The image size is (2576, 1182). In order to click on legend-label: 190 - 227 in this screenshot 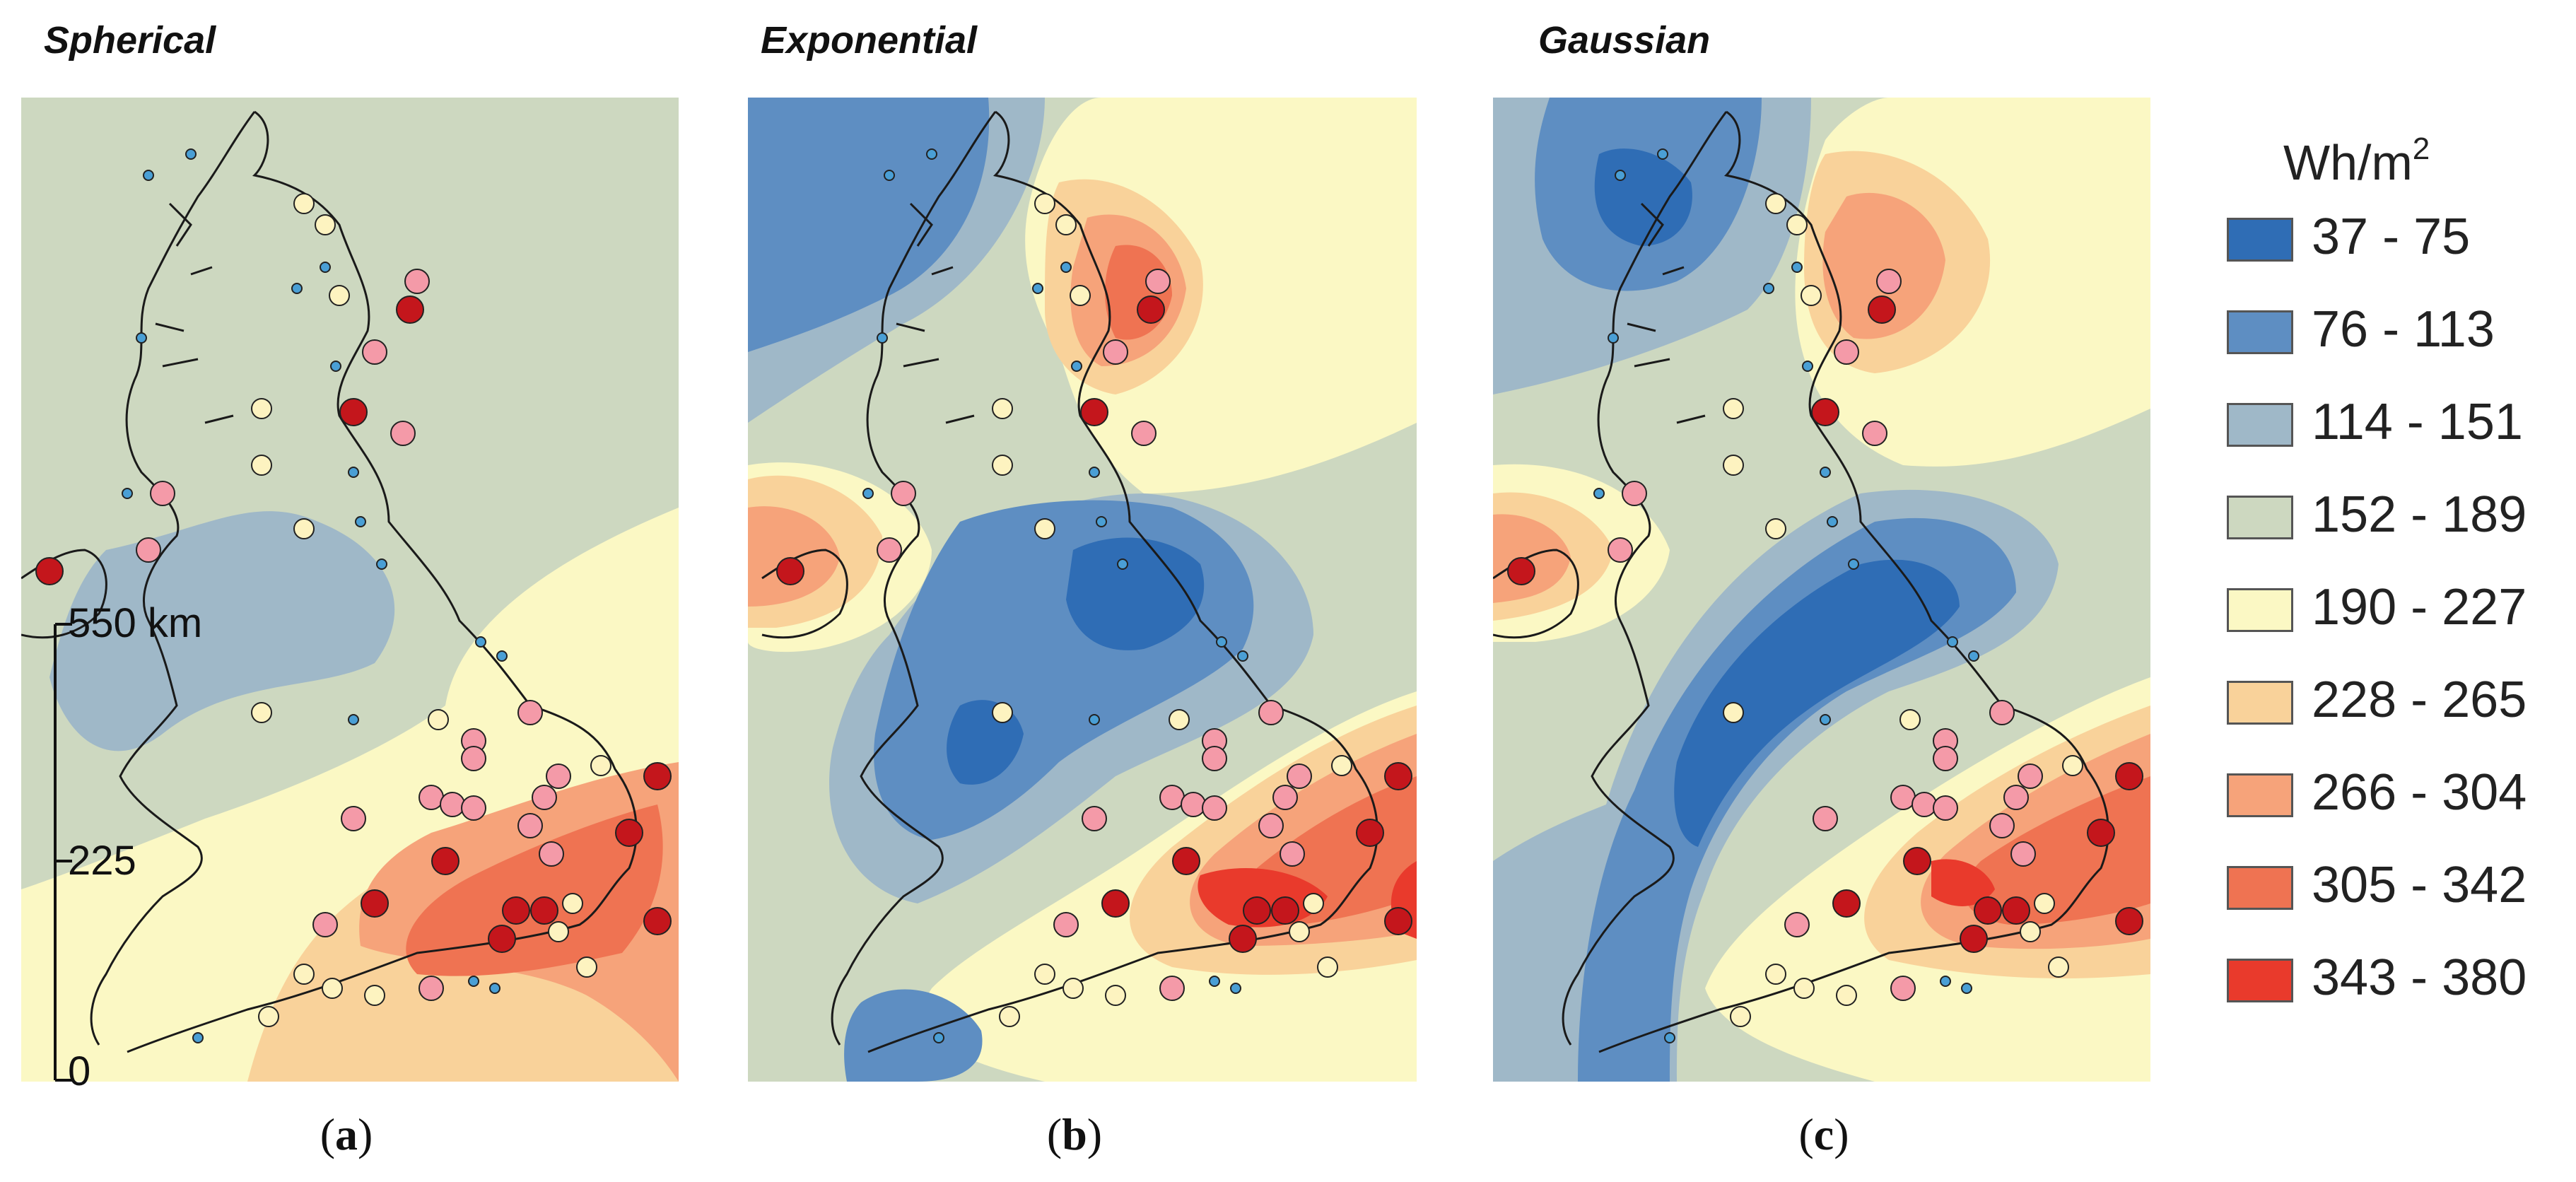, I will do `click(2420, 607)`.